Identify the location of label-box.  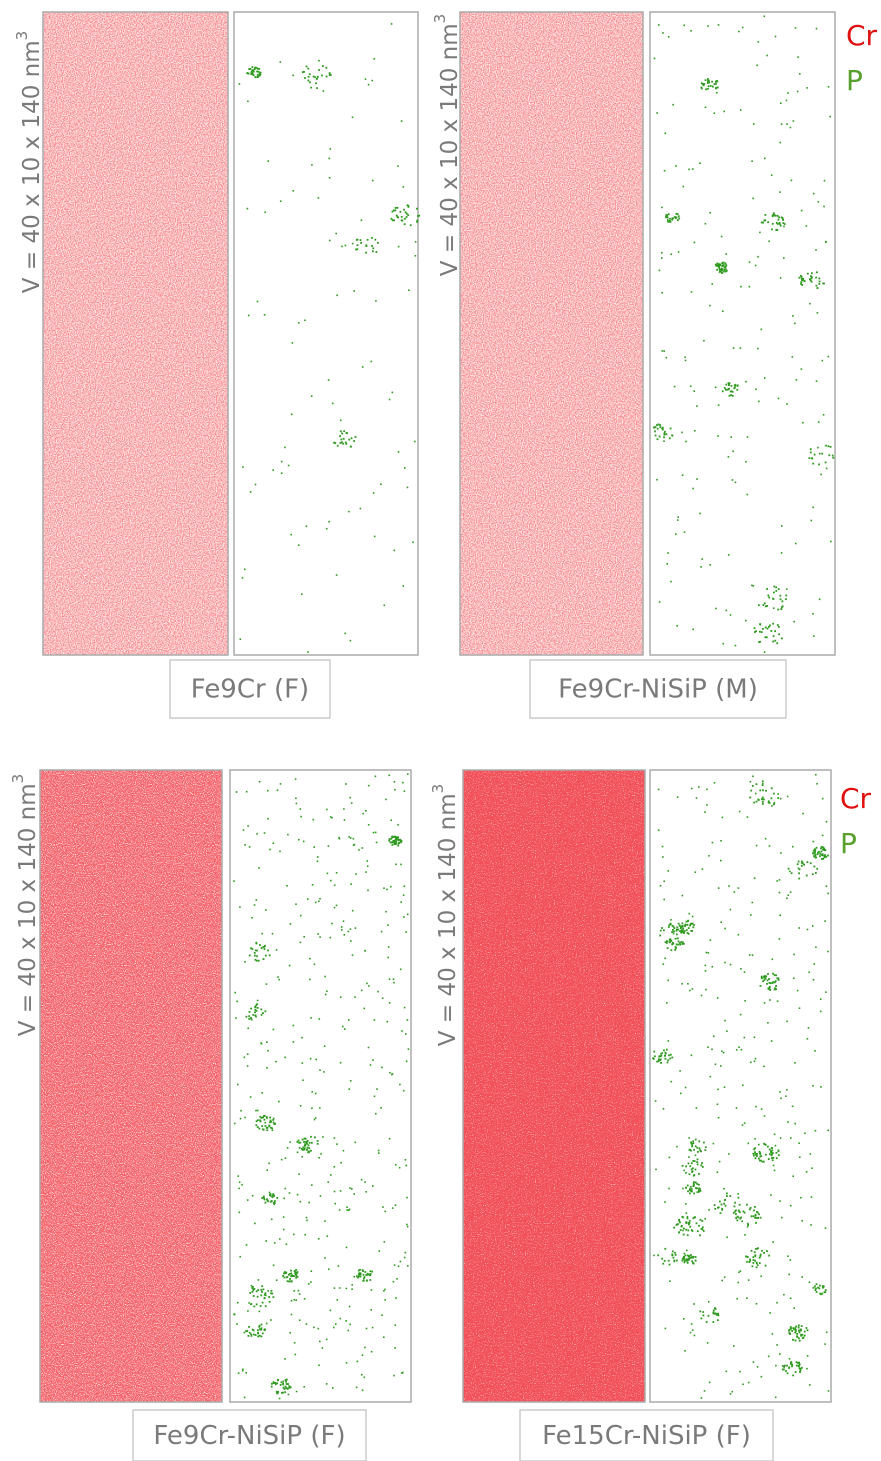
(646, 1435).